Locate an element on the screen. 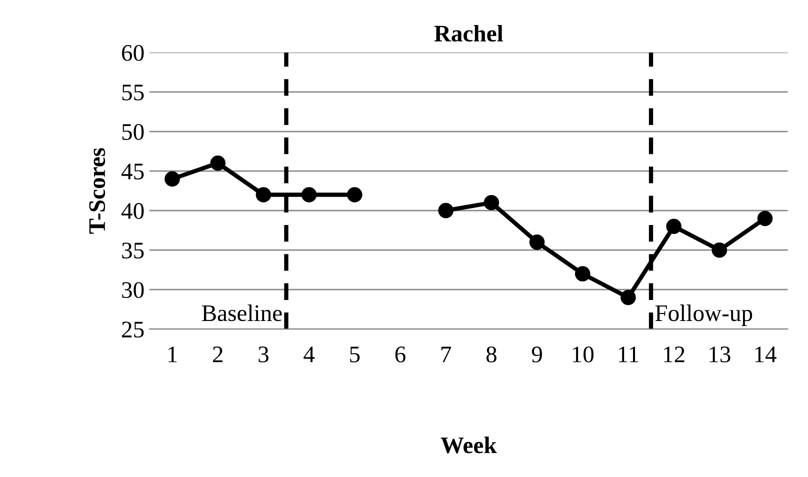 The width and height of the screenshot is (808, 477). x-tick-label: 12 is located at coordinates (674, 354).